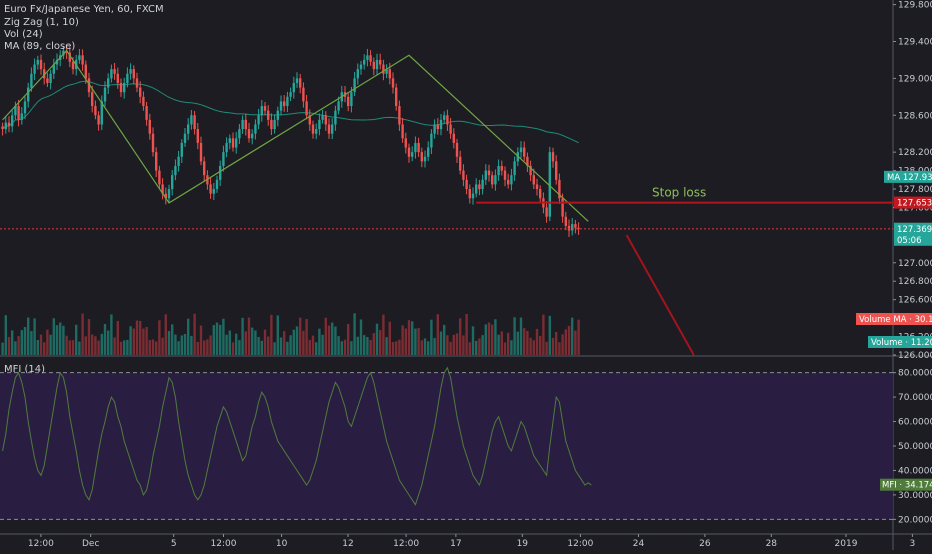  Describe the element at coordinates (915, 282) in the screenshot. I see `price-tick-label: 126.800` at that location.